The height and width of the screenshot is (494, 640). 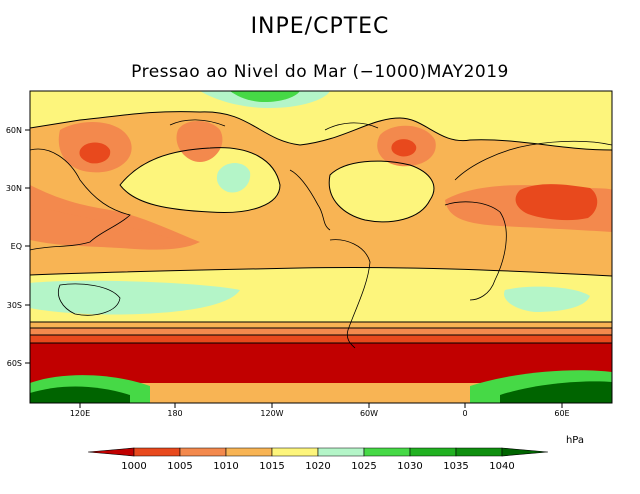 I want to click on lon-axis: 120E 180 120W 60W 0 60E, so click(x=320, y=410).